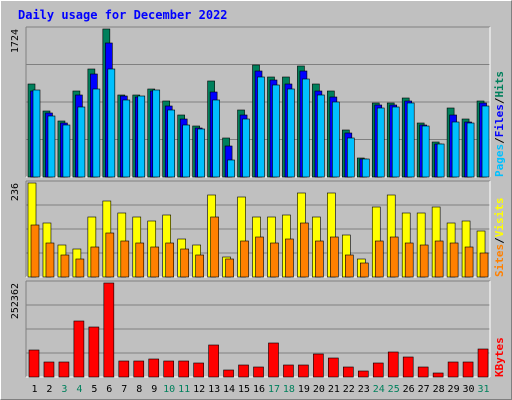  I want to click on day-label: 12, so click(199, 389).